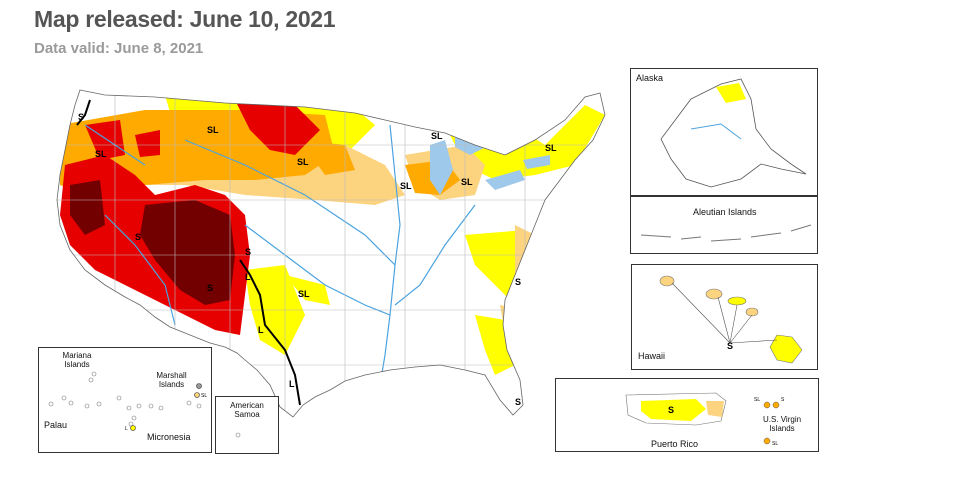  What do you see at coordinates (56, 425) in the screenshot?
I see `palau-label: Palau` at bounding box center [56, 425].